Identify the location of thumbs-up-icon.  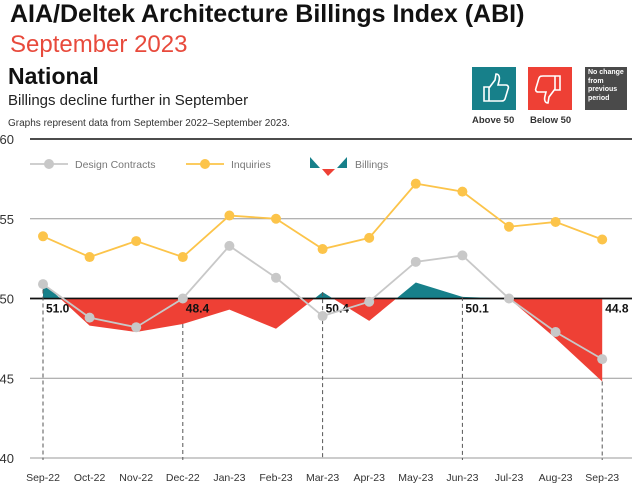
(494, 88).